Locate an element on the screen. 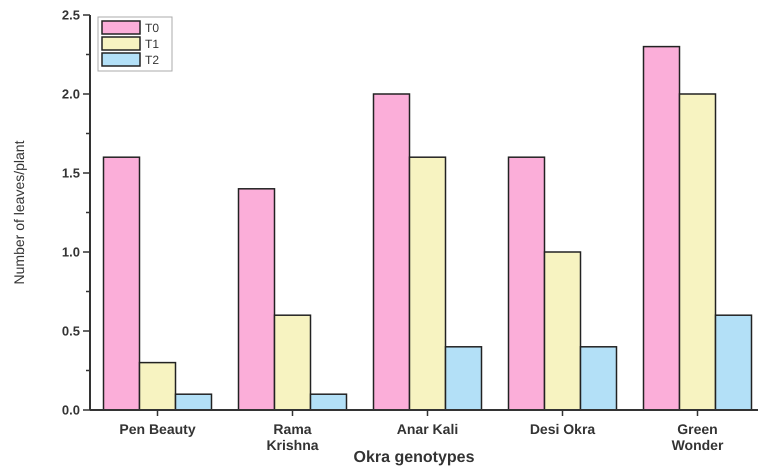 The height and width of the screenshot is (472, 758). legend-label: T0 is located at coordinates (152, 28).